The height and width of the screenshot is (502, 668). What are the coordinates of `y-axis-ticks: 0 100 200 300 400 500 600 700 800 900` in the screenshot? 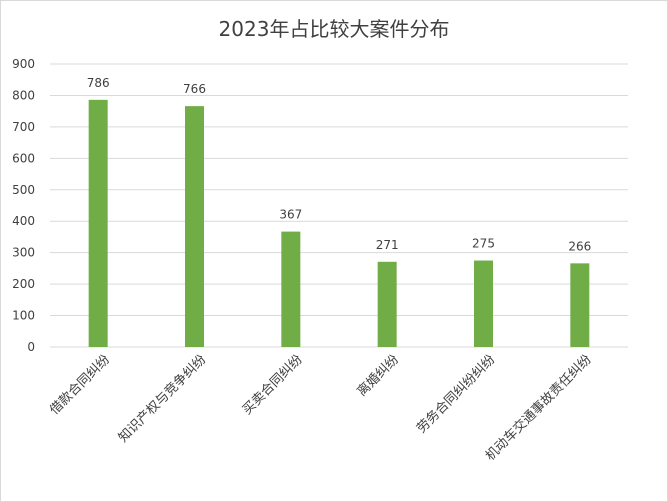 It's located at (23, 205).